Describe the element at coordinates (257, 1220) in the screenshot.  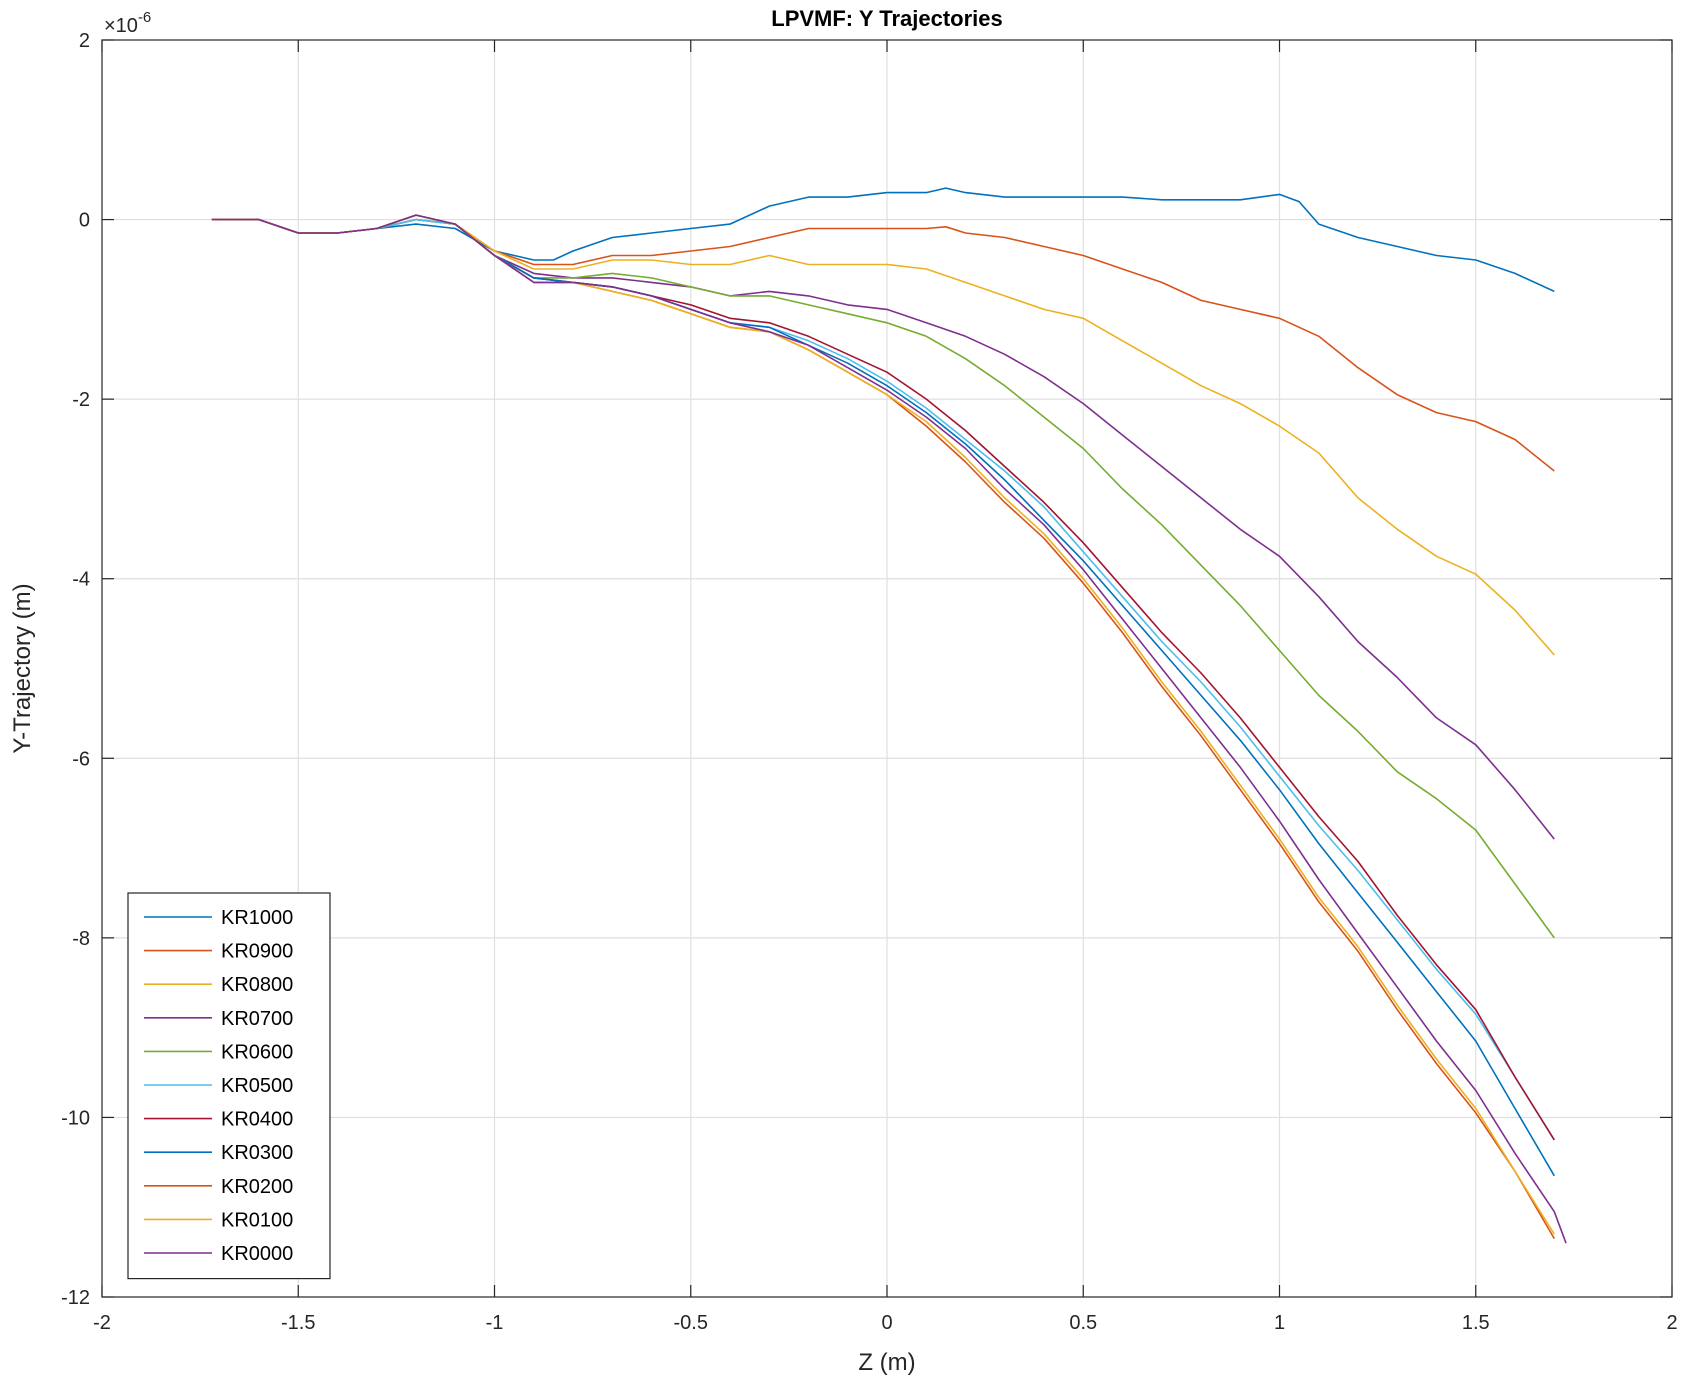
I see `legend-label: KR0100` at that location.